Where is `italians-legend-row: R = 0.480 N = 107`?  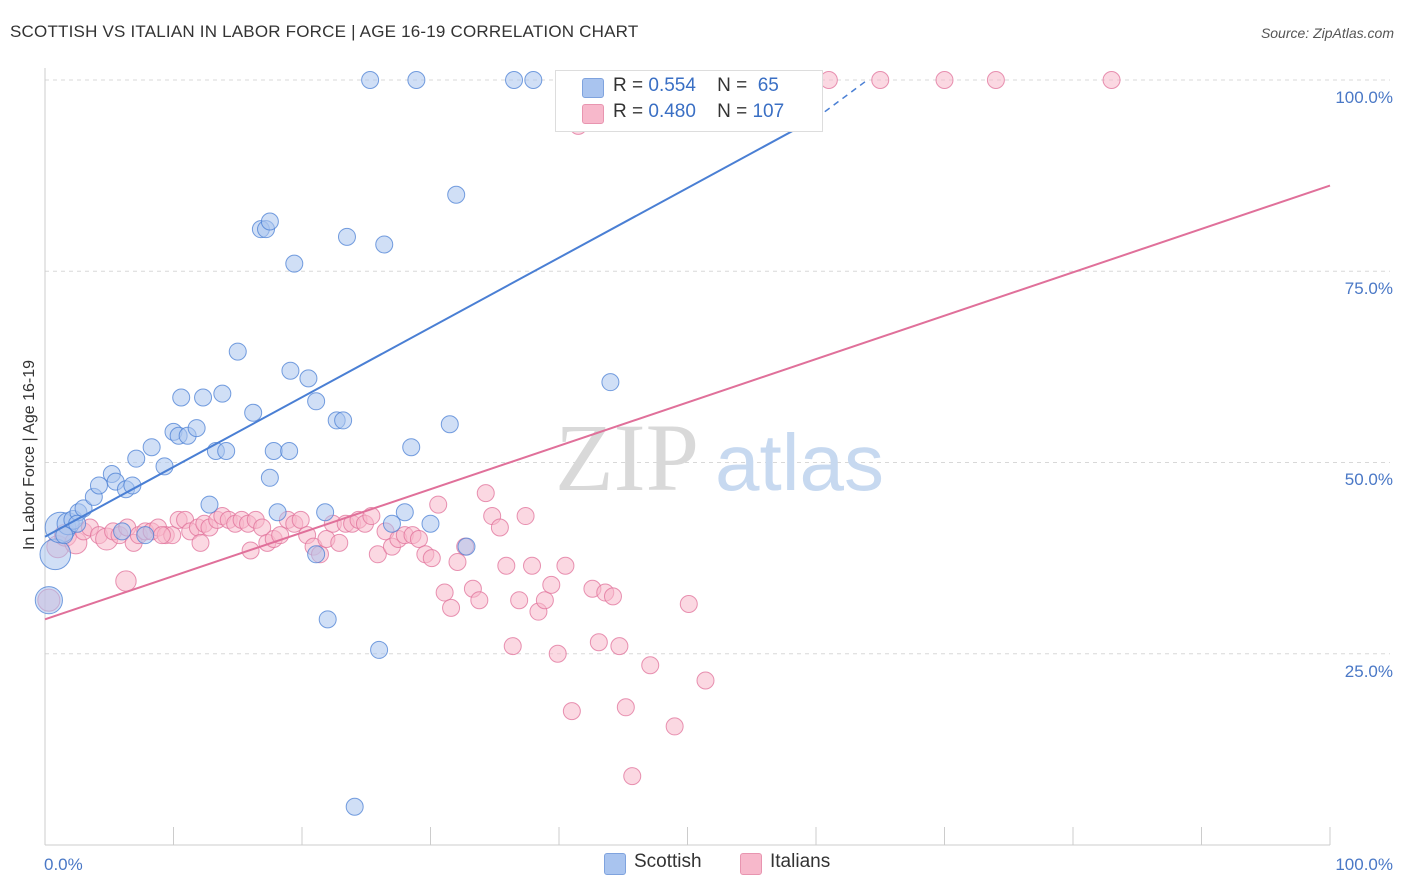 italians-legend-row: R = 0.480 N = 107 is located at coordinates (699, 111).